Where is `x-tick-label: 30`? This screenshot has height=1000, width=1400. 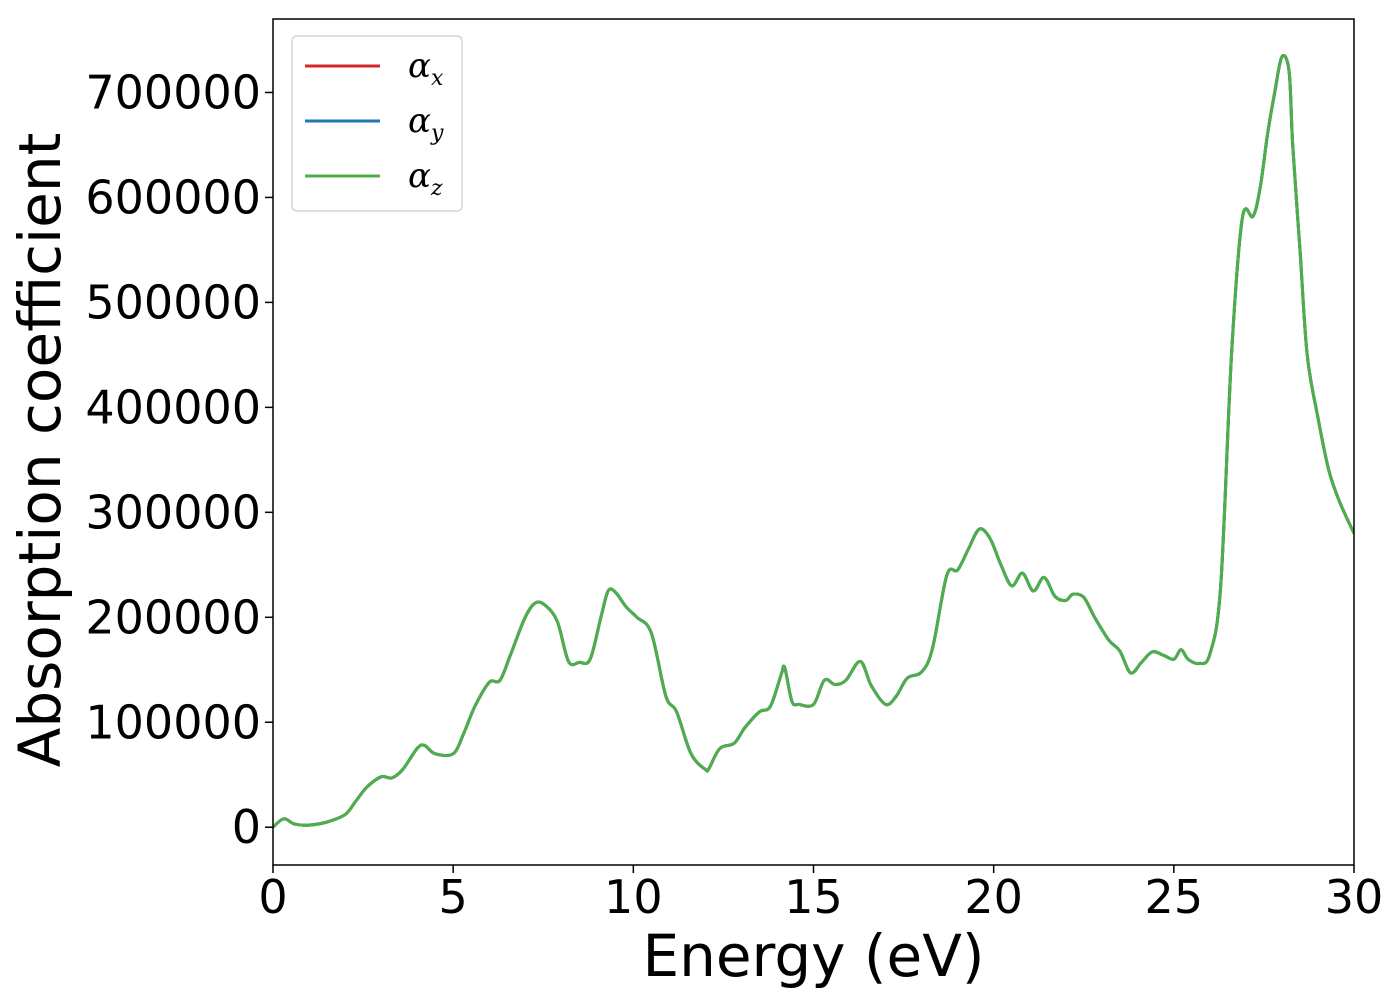 x-tick-label: 30 is located at coordinates (1354, 897).